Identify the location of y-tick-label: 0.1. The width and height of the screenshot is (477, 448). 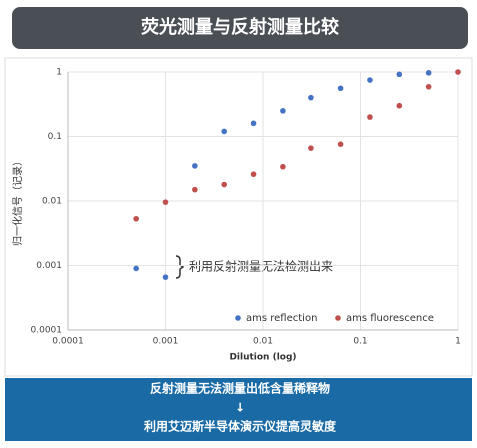
(55, 137).